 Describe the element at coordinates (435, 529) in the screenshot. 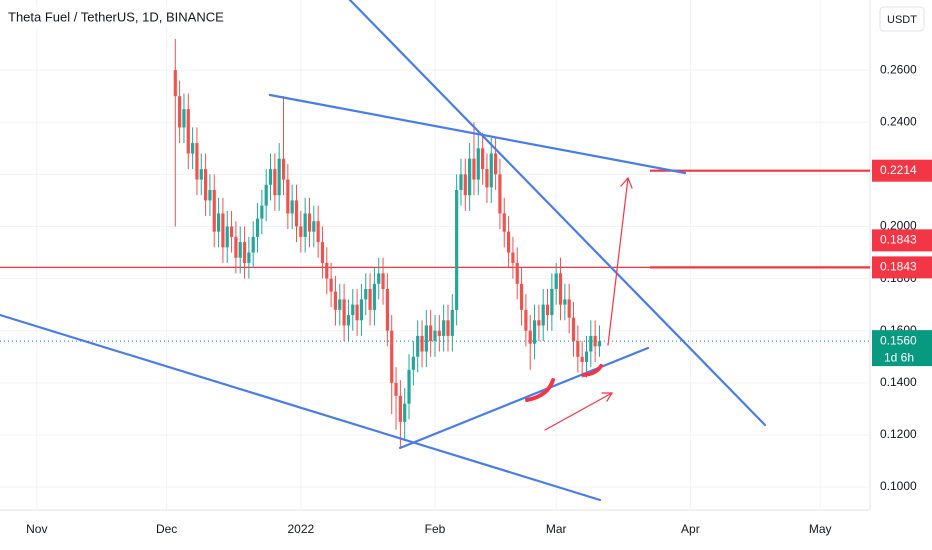

I see `x-tick-label: Feb` at that location.